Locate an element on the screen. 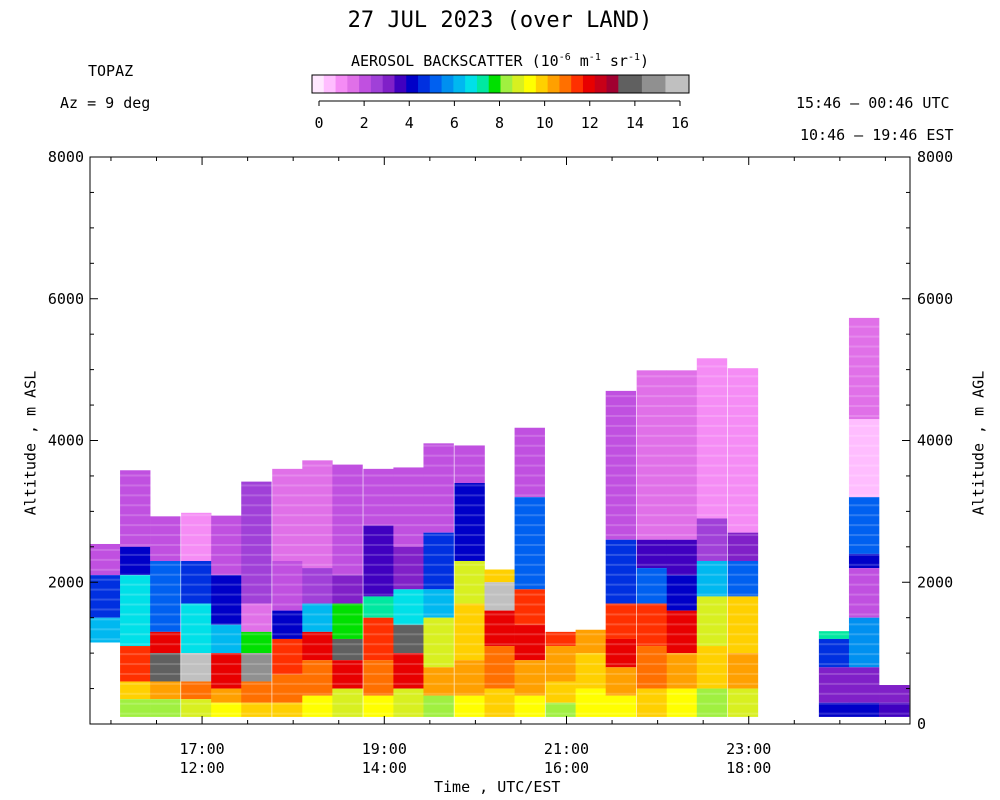  y-tick-label-right: 6000 is located at coordinates (935, 299).